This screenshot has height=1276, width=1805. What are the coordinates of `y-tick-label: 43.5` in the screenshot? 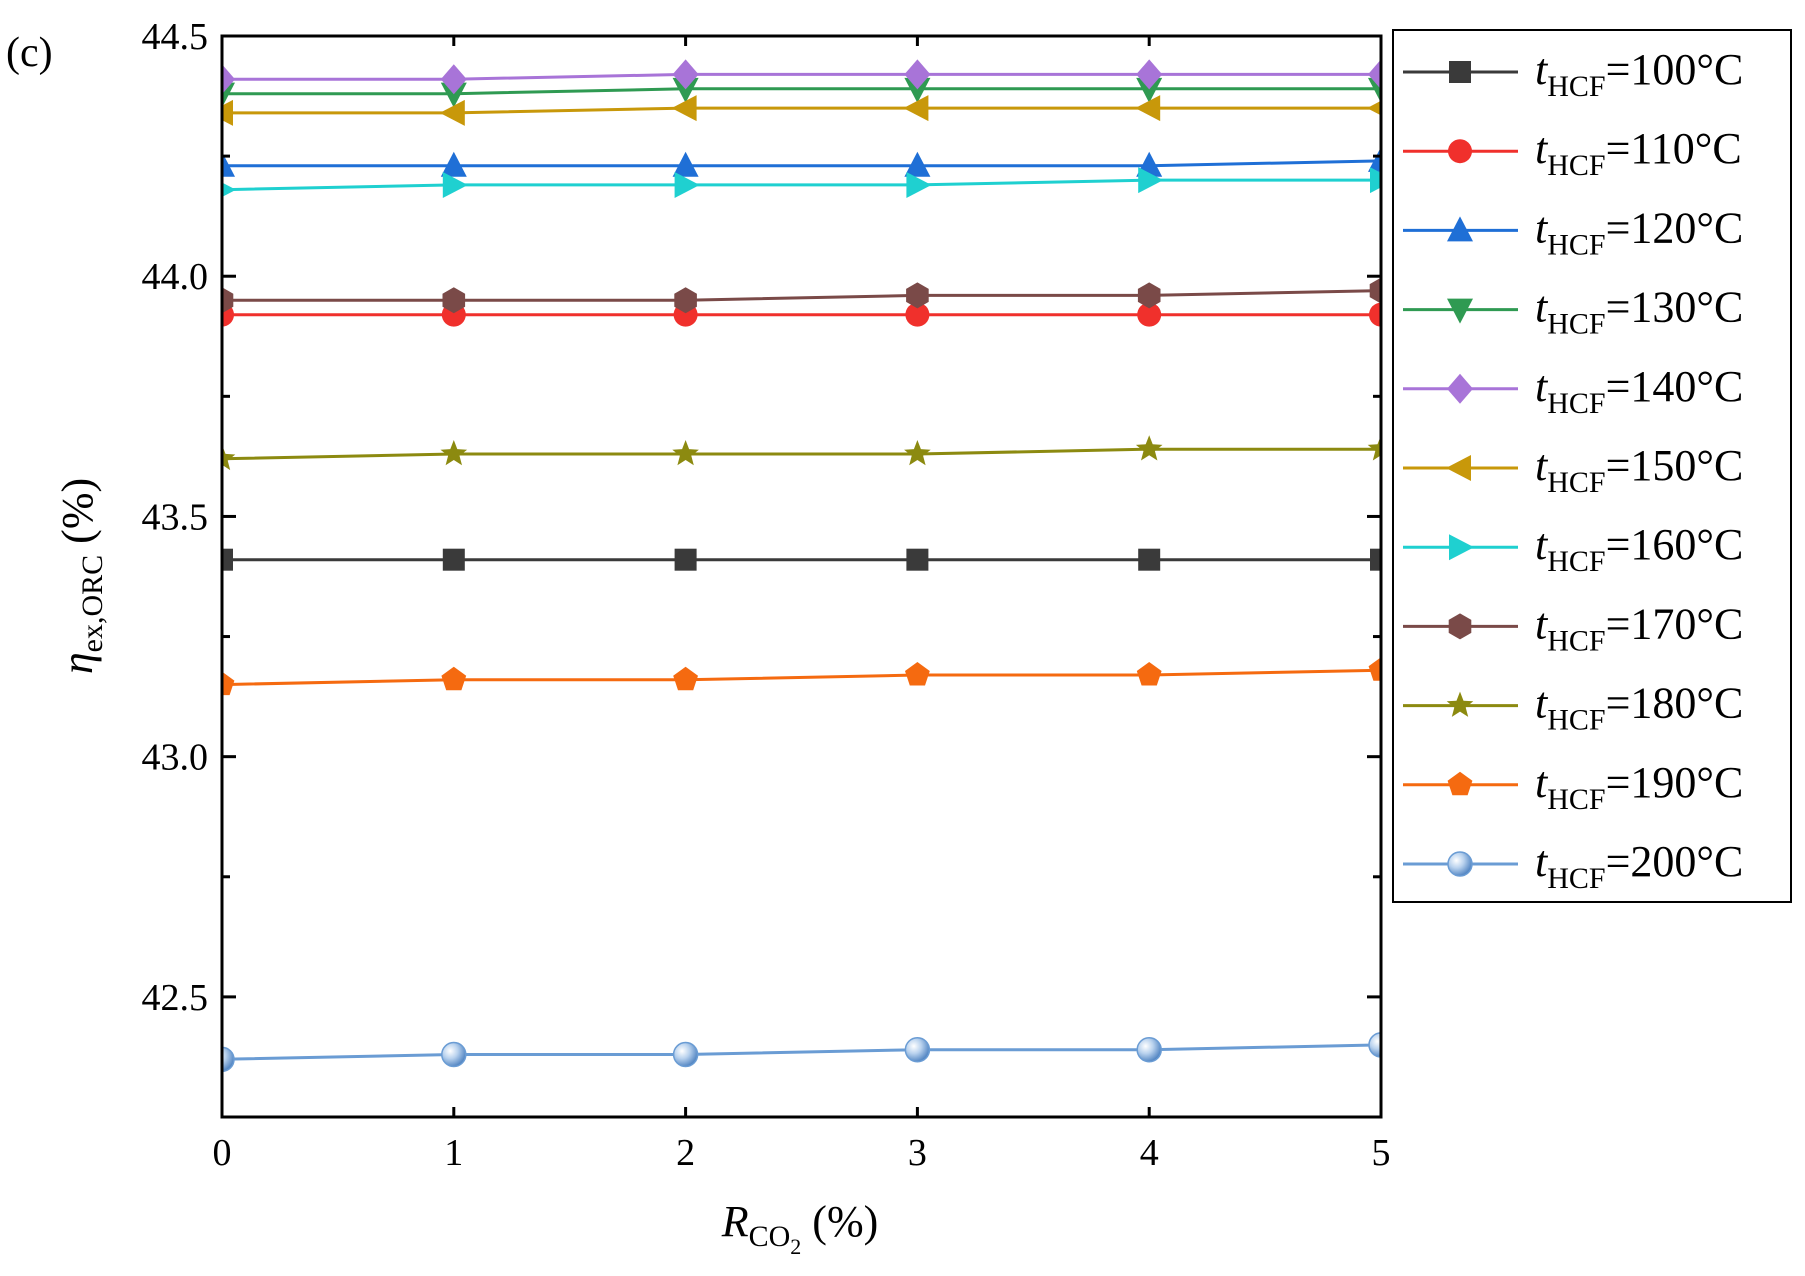 It's located at (175, 517).